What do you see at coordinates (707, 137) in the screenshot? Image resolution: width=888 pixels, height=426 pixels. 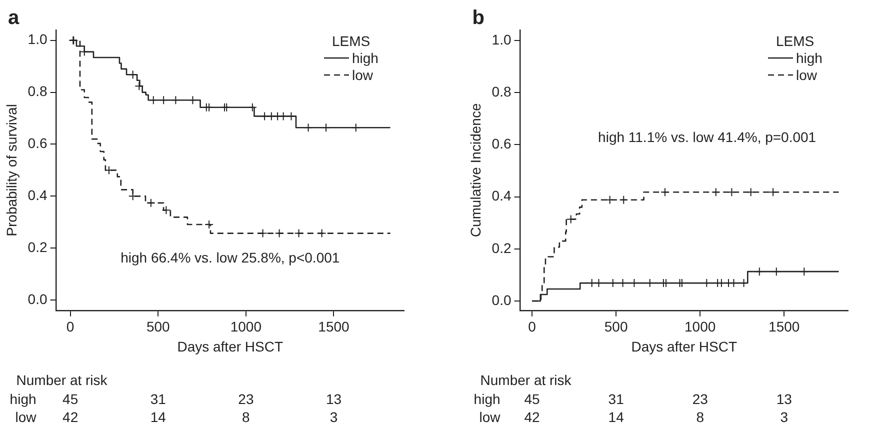 I see `annotation: high 11.1% vs. low 41.4%, p=0.001` at bounding box center [707, 137].